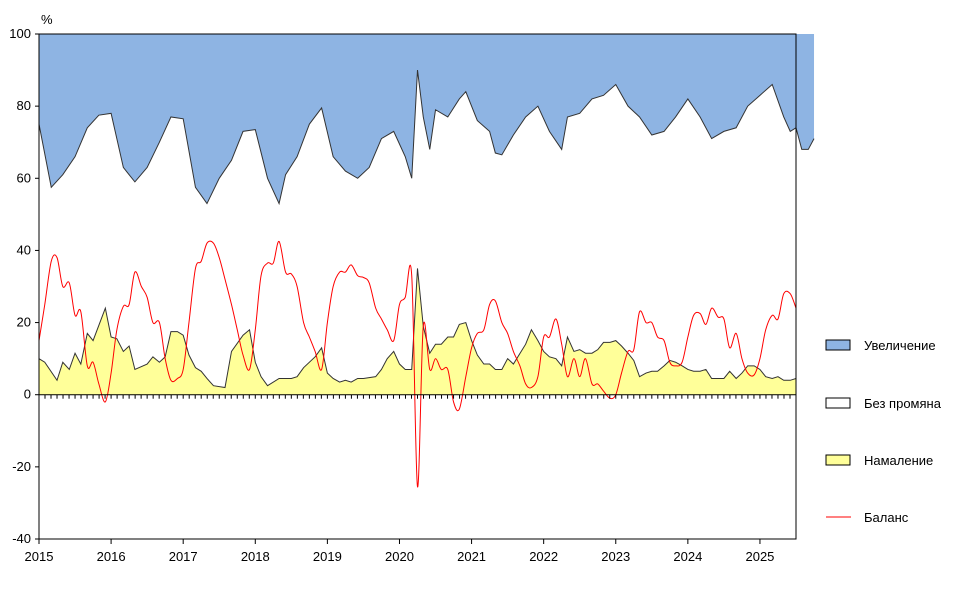 The image size is (963, 590). What do you see at coordinates (21, 538) in the screenshot?
I see `y-tick-label: -40` at bounding box center [21, 538].